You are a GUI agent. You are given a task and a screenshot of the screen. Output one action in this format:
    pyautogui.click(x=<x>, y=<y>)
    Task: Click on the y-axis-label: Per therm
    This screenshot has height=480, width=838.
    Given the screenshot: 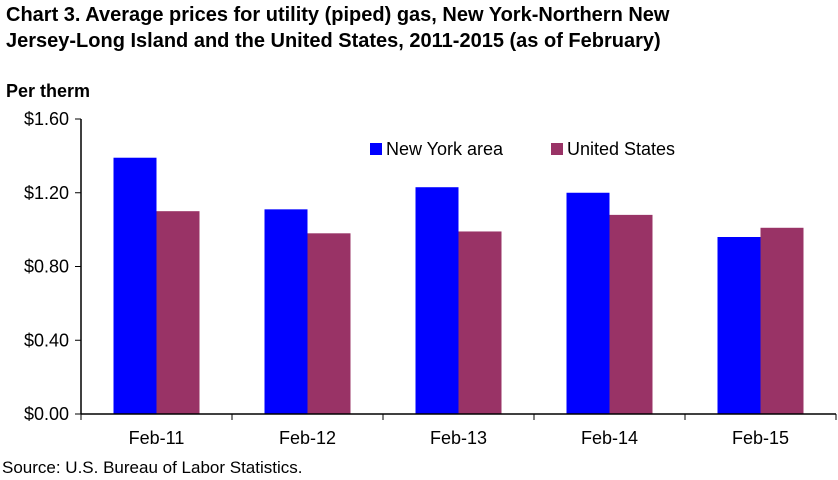 What is the action you would take?
    pyautogui.click(x=48, y=91)
    